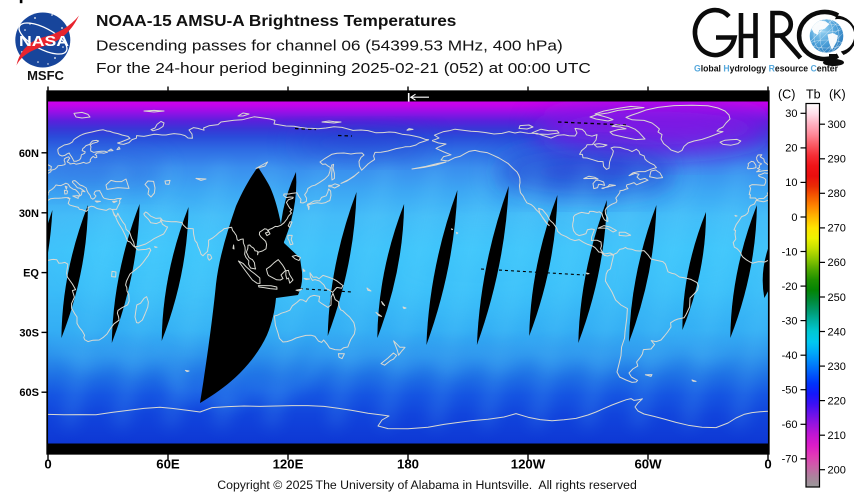  I want to click on svg-text: 30S, so click(29, 333).